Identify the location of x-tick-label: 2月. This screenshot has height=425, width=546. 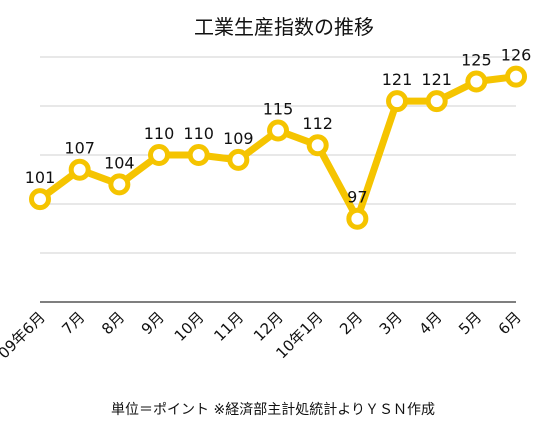
(351, 323).